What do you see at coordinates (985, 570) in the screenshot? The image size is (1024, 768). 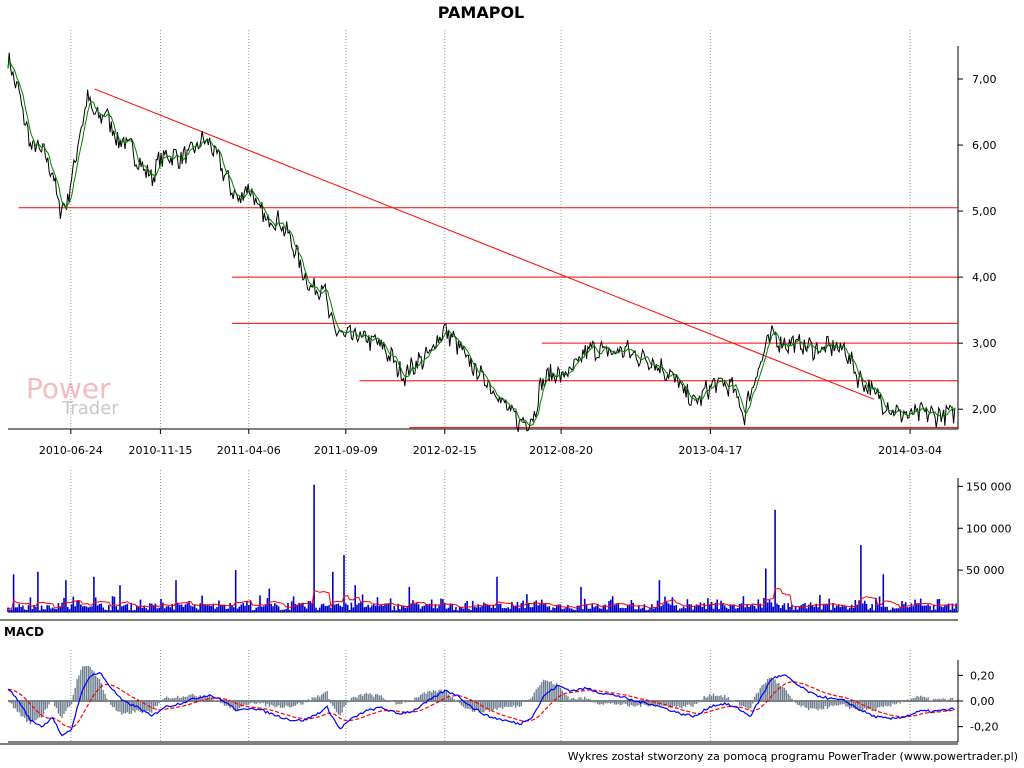 I see `volume-y-tick-label-0: 50 000` at bounding box center [985, 570].